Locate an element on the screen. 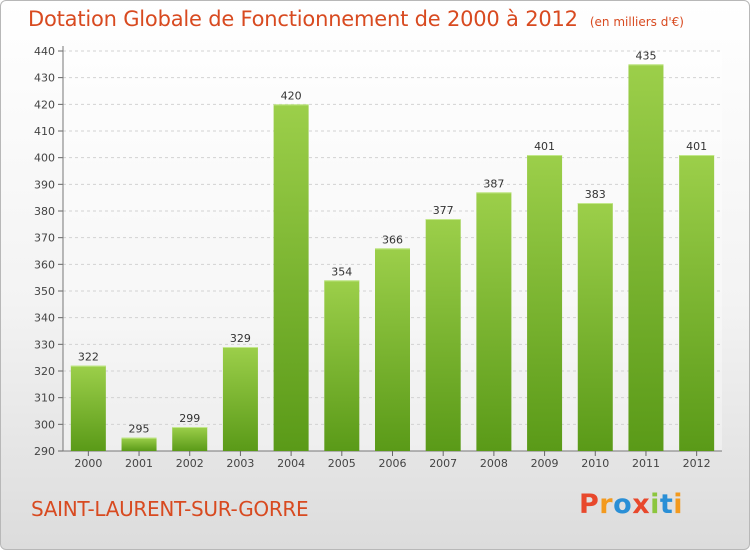 Image resolution: width=750 pixels, height=550 pixels. x-tick-label: 2002 is located at coordinates (190, 463).